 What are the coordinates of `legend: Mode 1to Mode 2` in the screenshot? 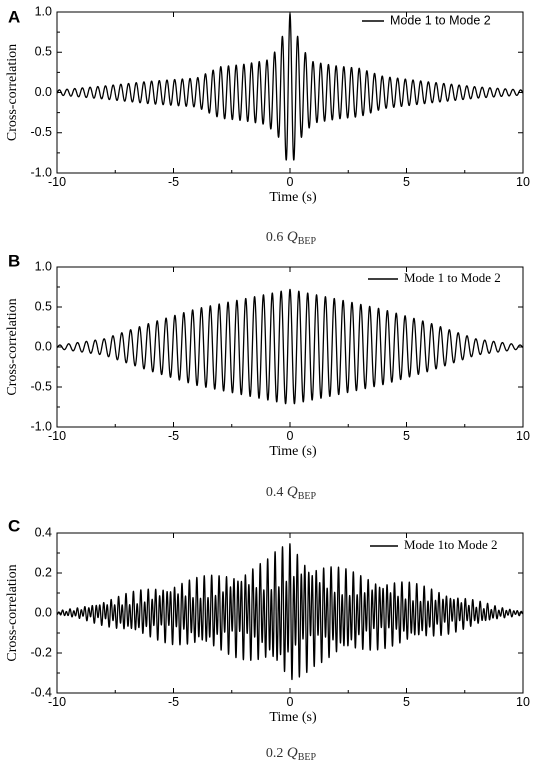 It's located at (434, 544).